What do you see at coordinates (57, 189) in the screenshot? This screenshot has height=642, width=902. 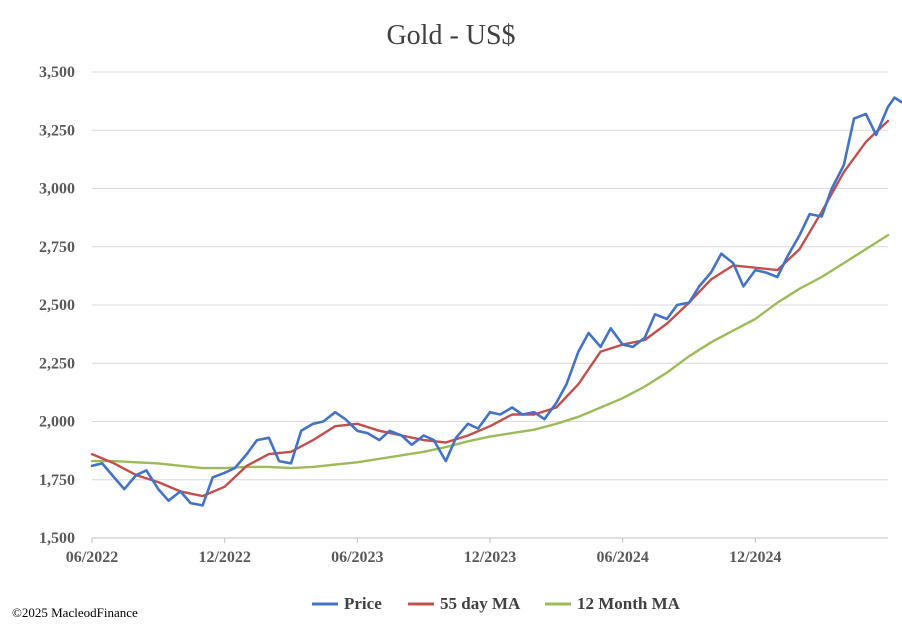 I see `y-tick-label: 3,000` at bounding box center [57, 189].